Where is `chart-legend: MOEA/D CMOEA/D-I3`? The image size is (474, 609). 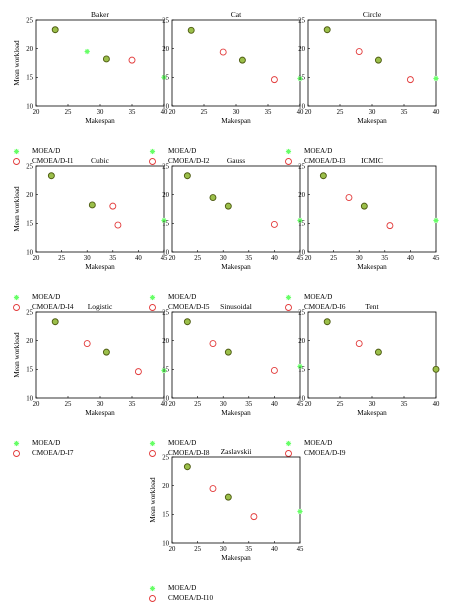
chart-legend: MOEA/D CMOEA/D-I3 is located at coordinates (349, 159).